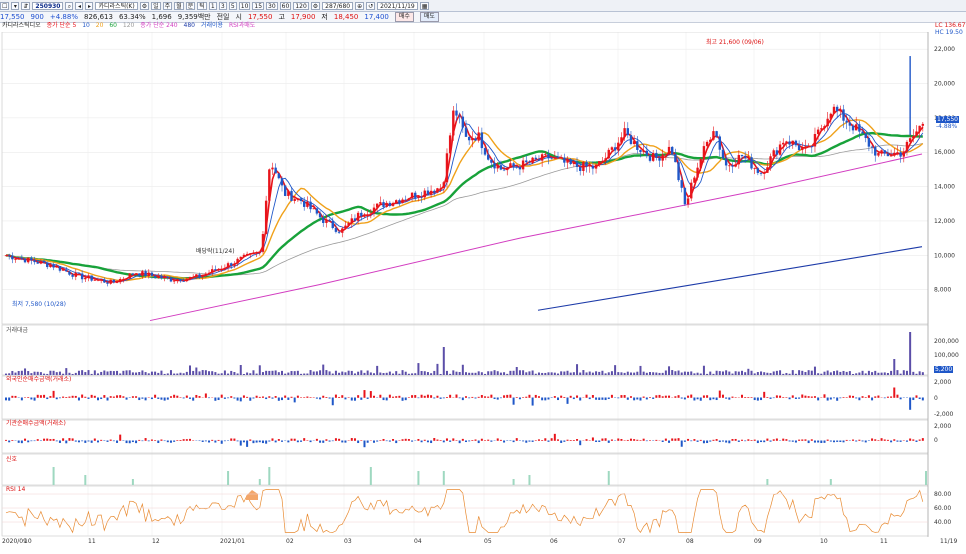 This screenshot has width=966, height=554. What do you see at coordinates (79, 5) in the screenshot?
I see `prev-icon: ◂` at bounding box center [79, 5].